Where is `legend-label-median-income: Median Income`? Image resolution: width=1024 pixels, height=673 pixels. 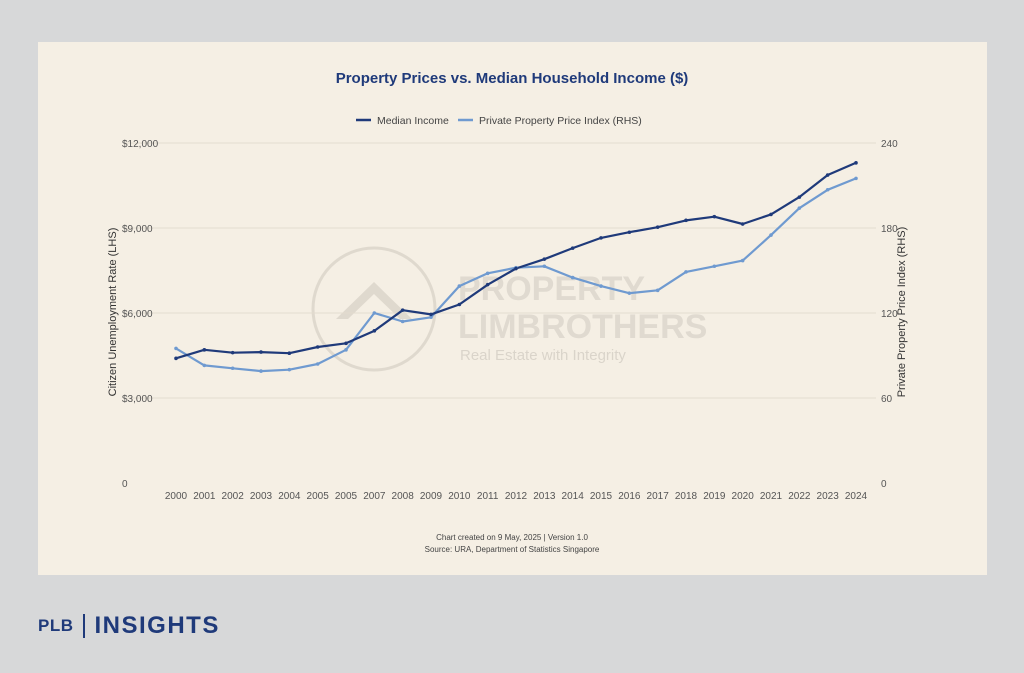 legend-label-median-income: Median Income is located at coordinates (413, 121).